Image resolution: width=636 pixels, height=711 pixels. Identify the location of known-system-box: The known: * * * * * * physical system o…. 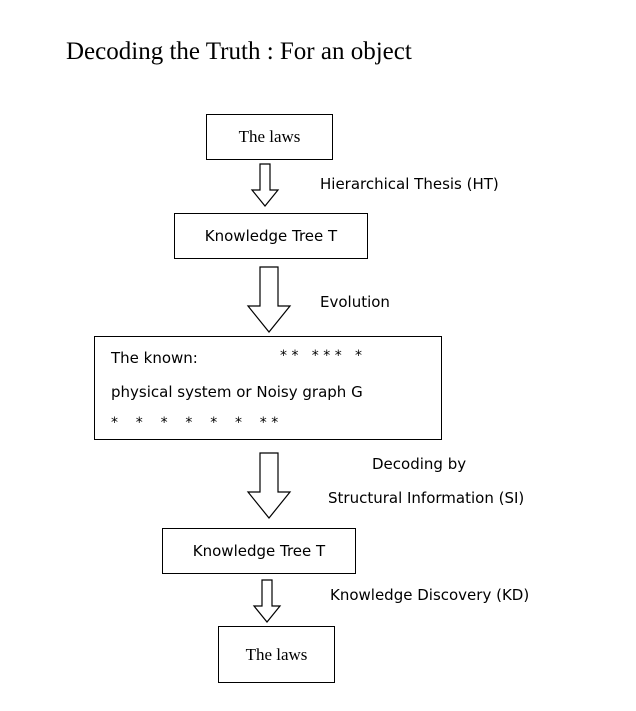
(268, 388).